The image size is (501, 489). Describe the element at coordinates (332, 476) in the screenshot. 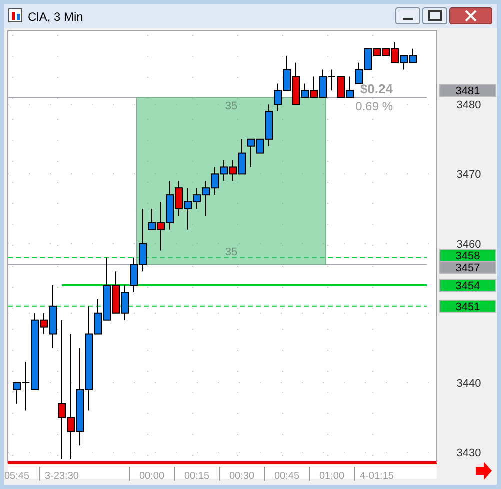

I see `x-tick-label: 01:00` at that location.